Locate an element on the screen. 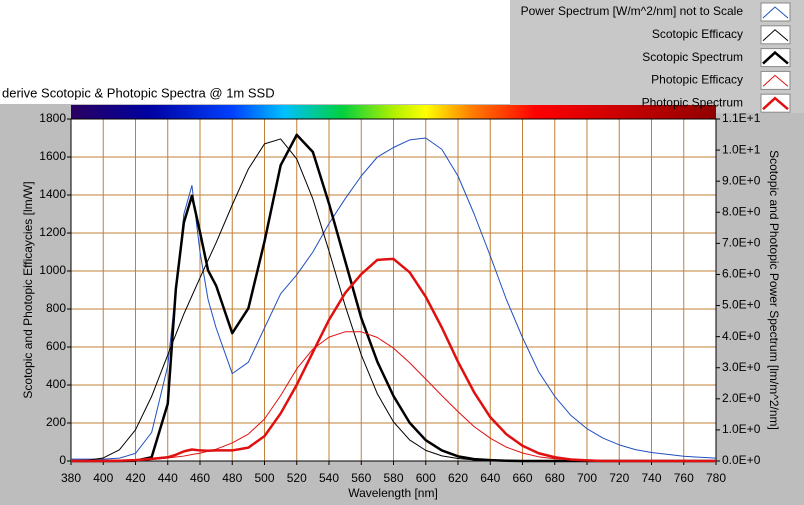 This screenshot has width=804, height=505. x-tick-label: 720 is located at coordinates (619, 478).